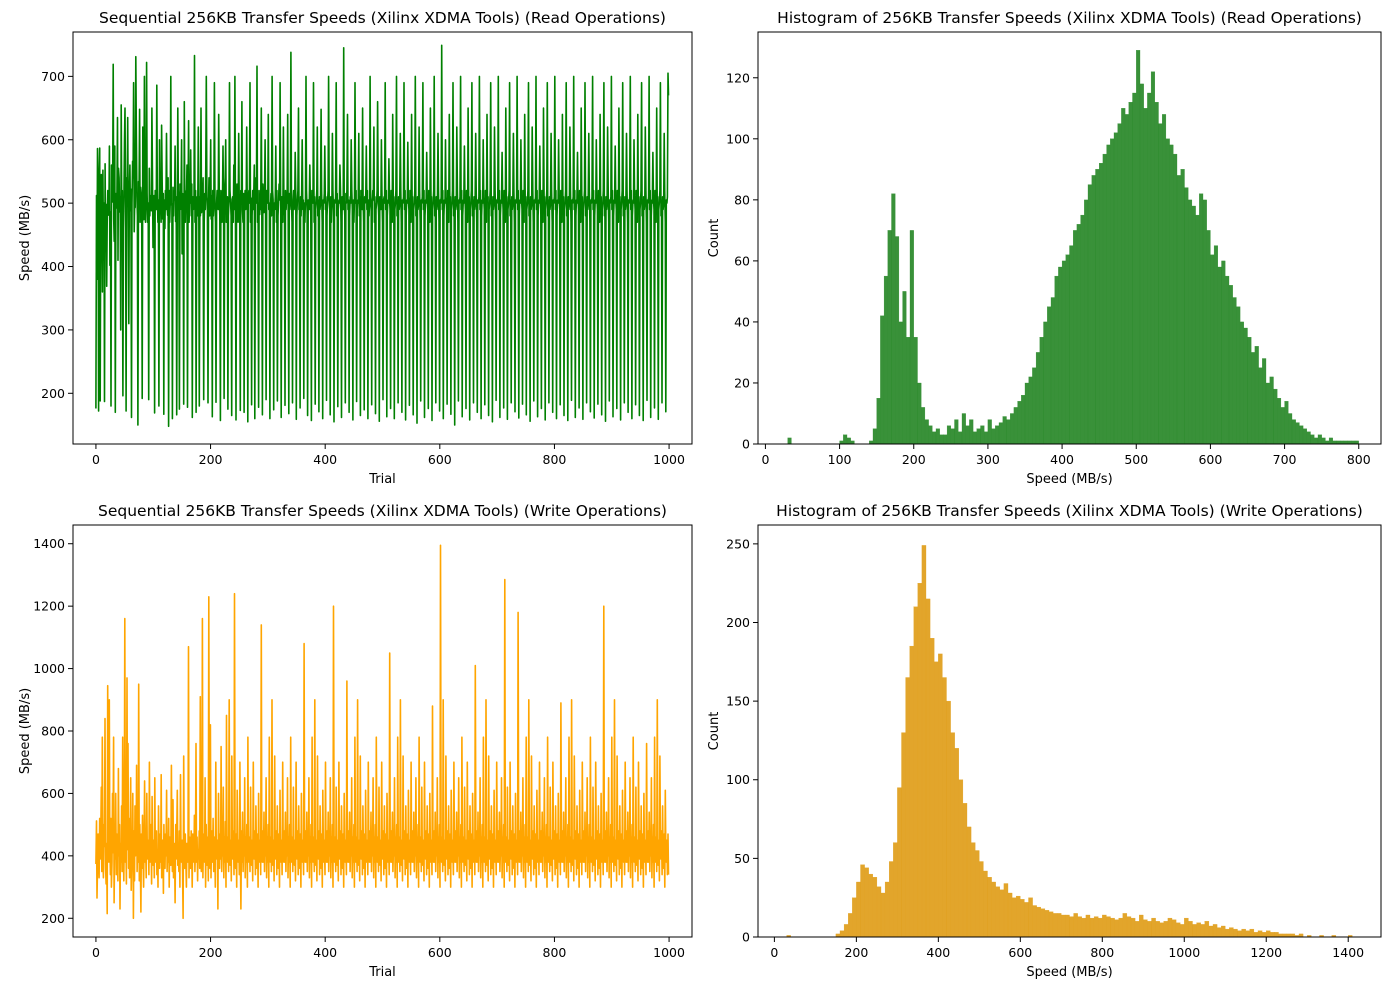 The height and width of the screenshot is (990, 1395). What do you see at coordinates (53, 793) in the screenshot?
I see `y-tick-label: 600` at bounding box center [53, 793].